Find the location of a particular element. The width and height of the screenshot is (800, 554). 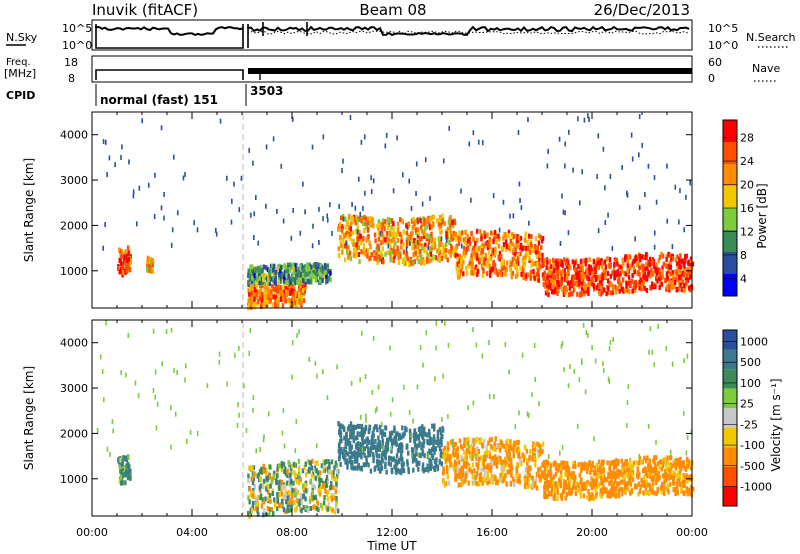

velocity-colorbar-segment is located at coordinates (730, 379).